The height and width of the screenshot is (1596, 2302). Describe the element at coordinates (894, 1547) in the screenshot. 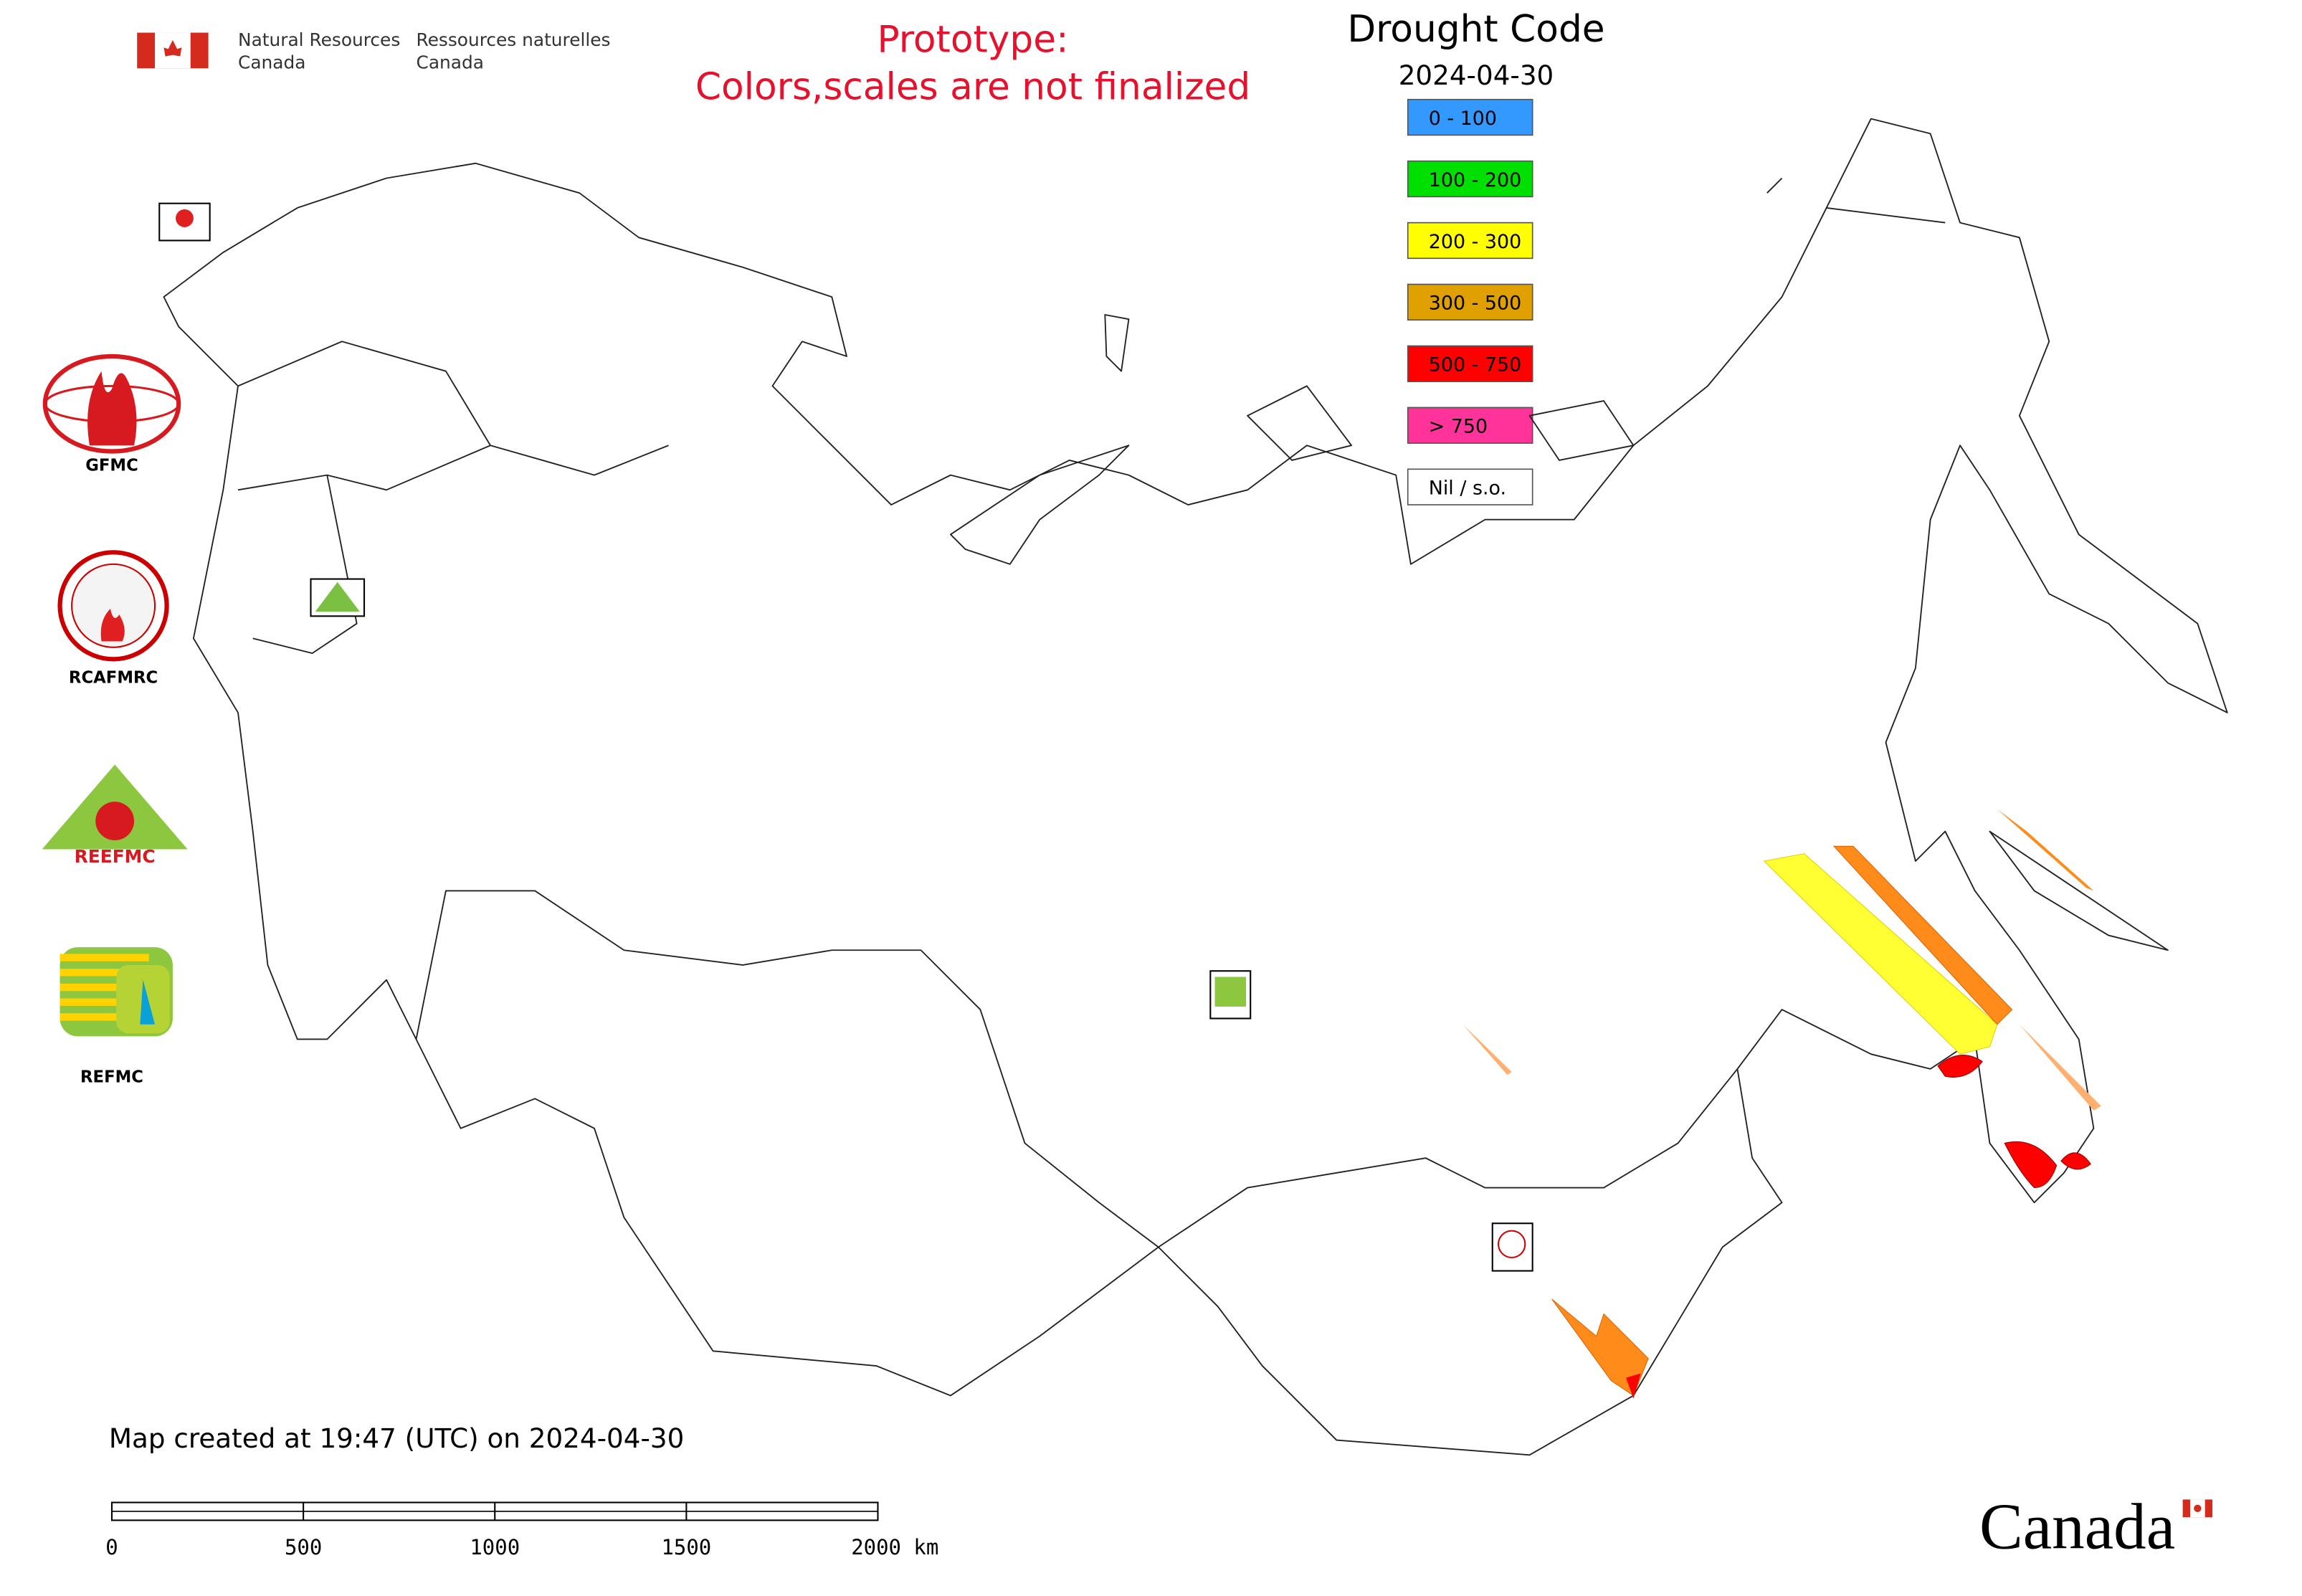

I see `scale-label: 2000 km` at that location.